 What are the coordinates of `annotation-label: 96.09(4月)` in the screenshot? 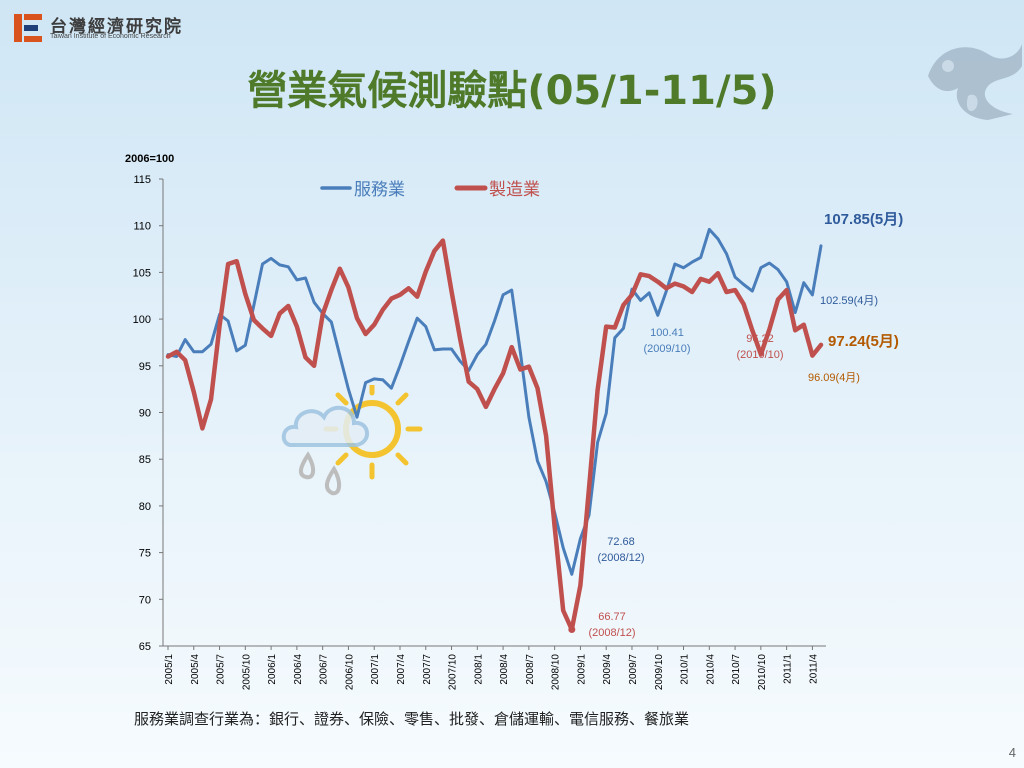 It's located at (834, 378).